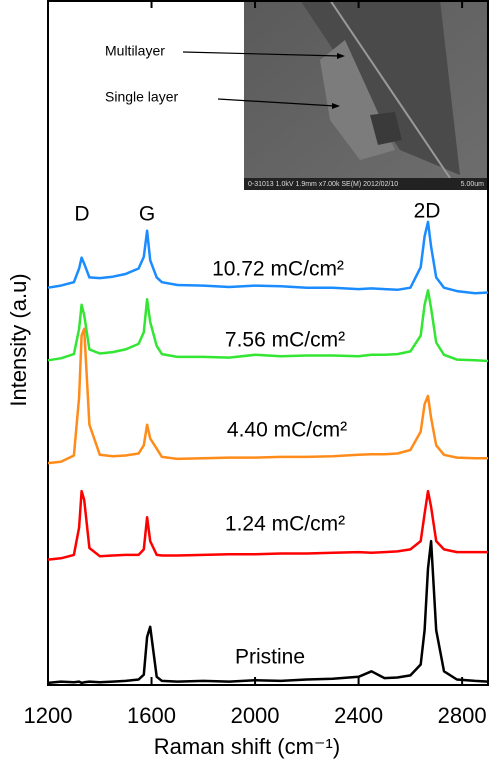  What do you see at coordinates (141, 97) in the screenshot?
I see `inset-label: Single layer` at bounding box center [141, 97].